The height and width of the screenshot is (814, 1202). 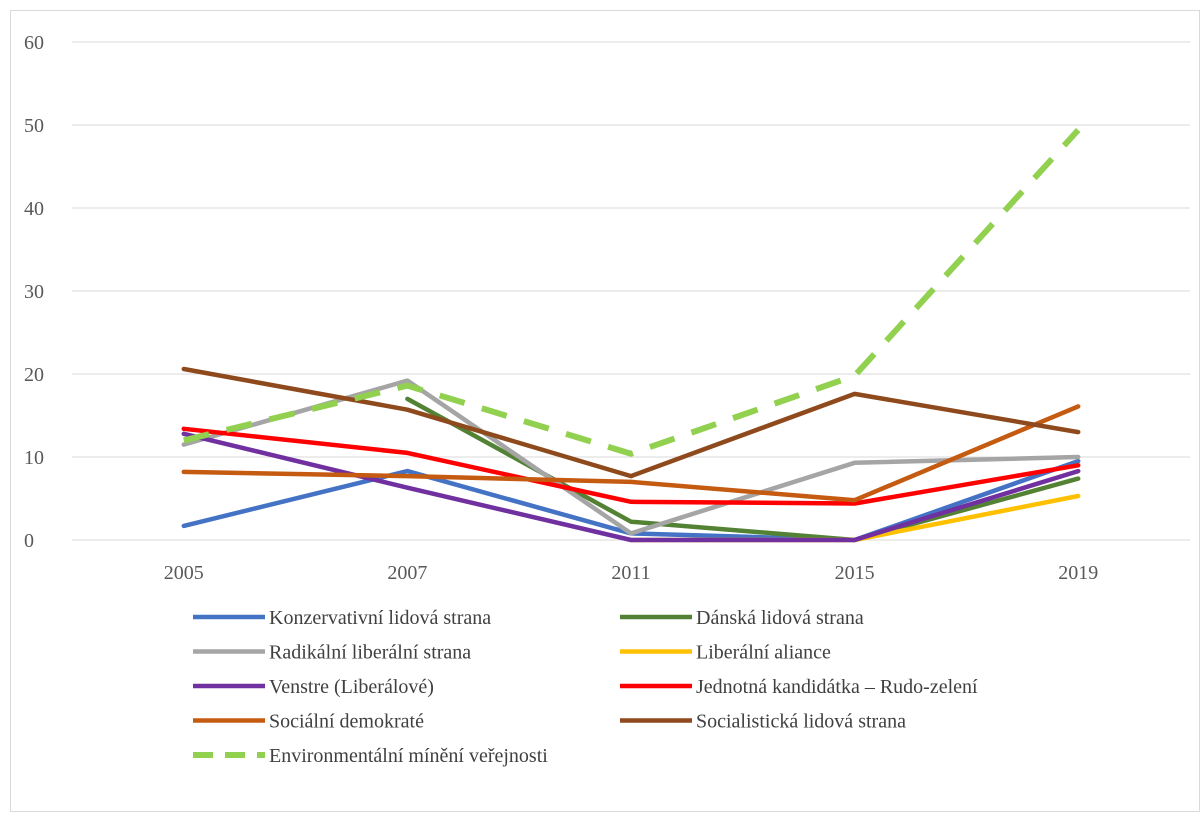 What do you see at coordinates (34, 458) in the screenshot?
I see `y-tick-label: 10` at bounding box center [34, 458].